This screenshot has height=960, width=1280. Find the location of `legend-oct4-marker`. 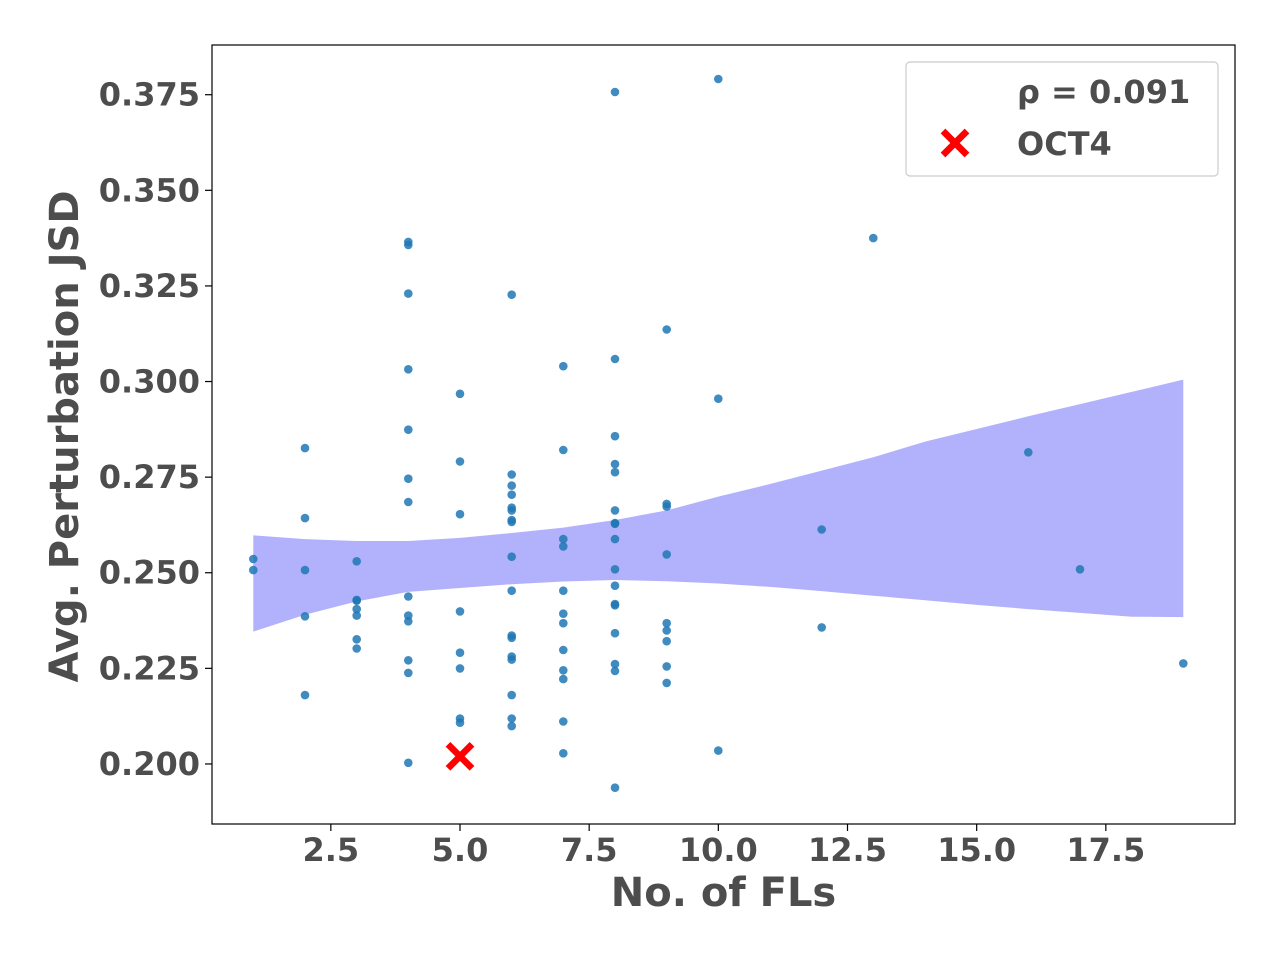

legend-oct4-marker is located at coordinates (955, 143).